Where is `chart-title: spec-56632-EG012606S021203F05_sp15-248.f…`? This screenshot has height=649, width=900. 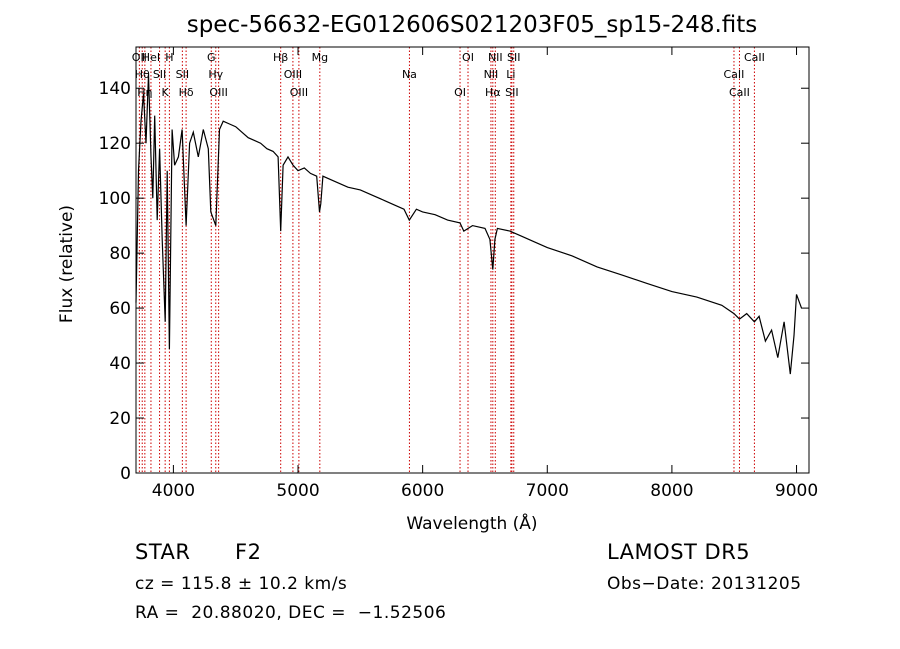
chart-title: spec-56632-EG012606S021203F05_sp15-248.f… is located at coordinates (472, 25).